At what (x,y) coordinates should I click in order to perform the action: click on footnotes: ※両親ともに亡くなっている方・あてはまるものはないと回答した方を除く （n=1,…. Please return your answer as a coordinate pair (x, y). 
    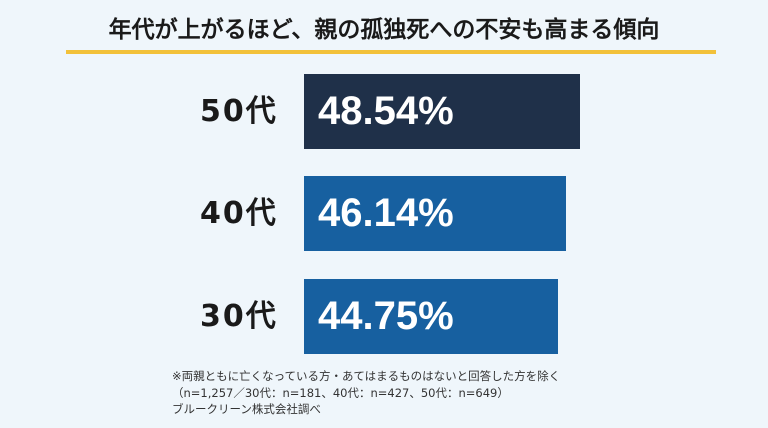
    Looking at the image, I should click on (366, 393).